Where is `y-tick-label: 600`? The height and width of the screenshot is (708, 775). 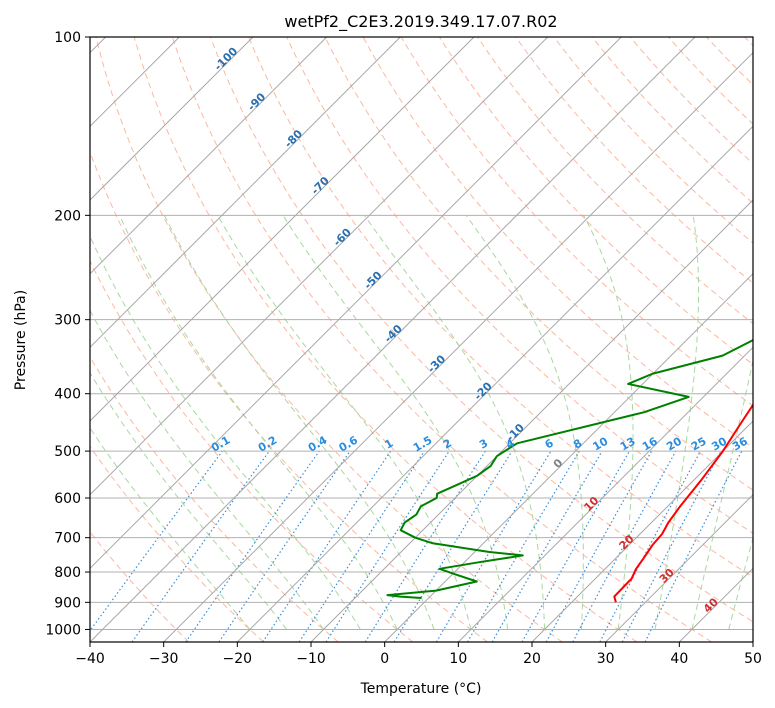 y-tick-label: 600 is located at coordinates (67, 499).